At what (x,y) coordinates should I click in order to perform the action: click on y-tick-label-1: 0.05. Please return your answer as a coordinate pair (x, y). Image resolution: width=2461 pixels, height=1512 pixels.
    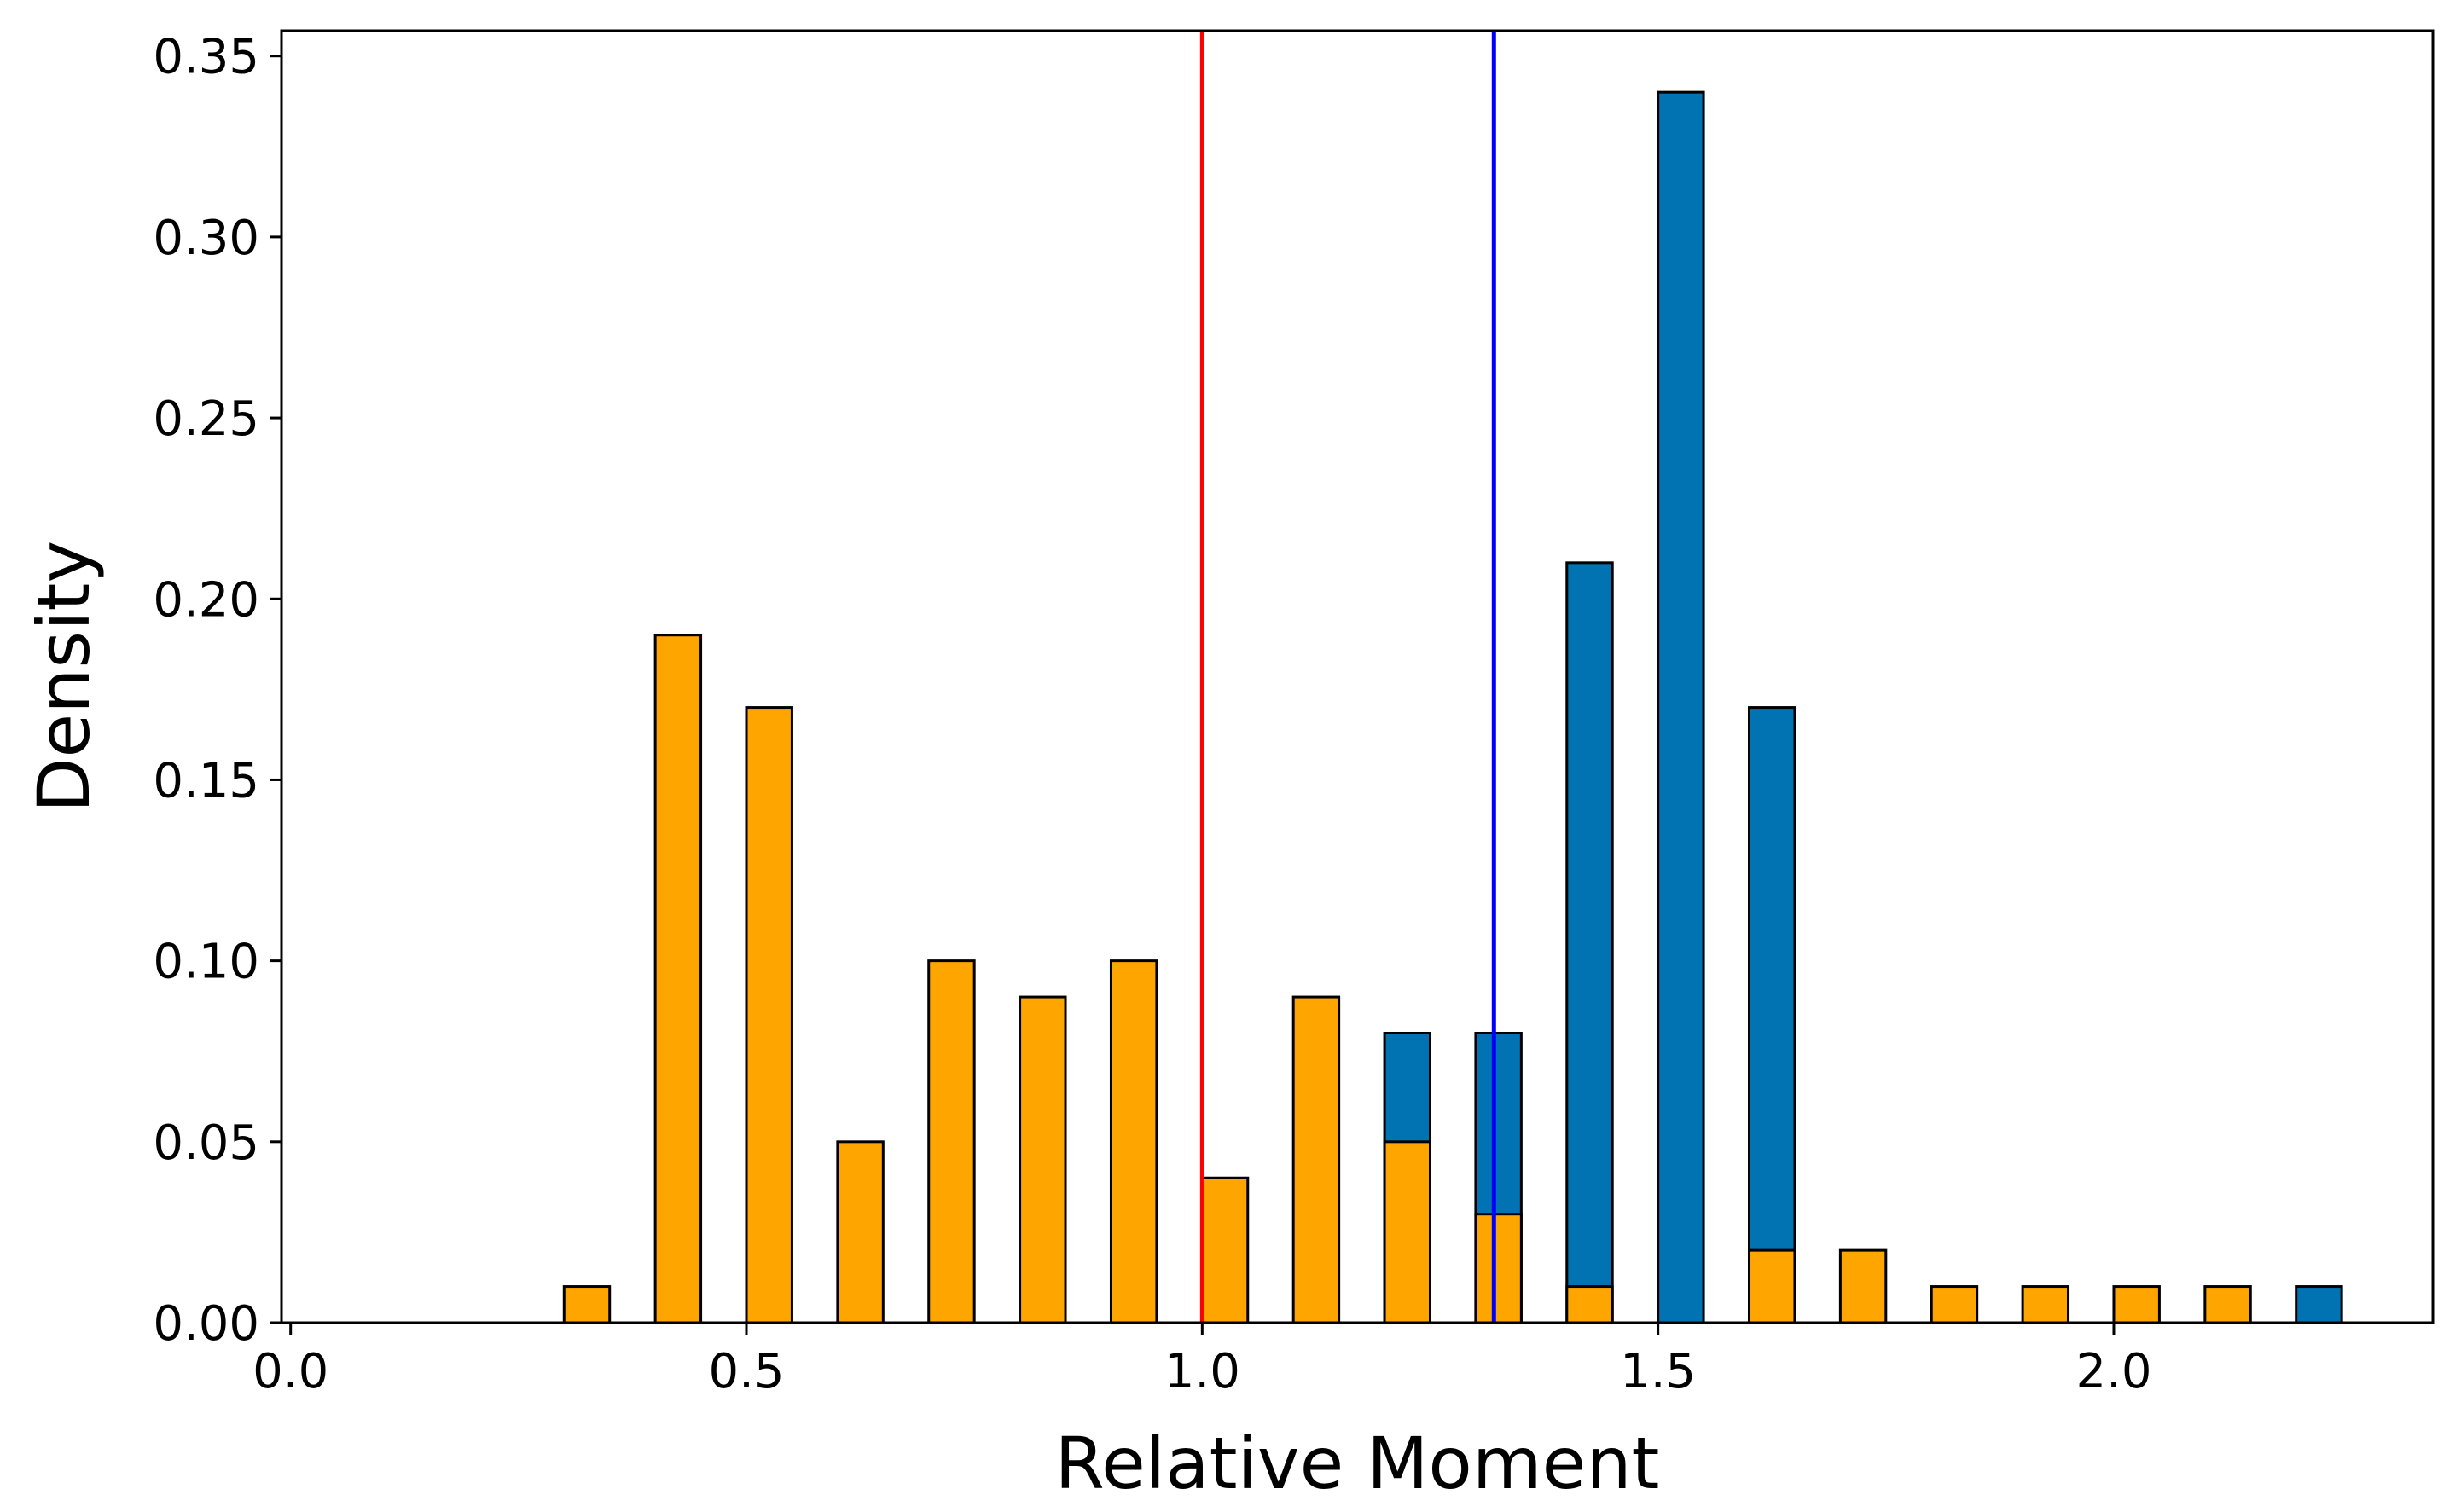
    Looking at the image, I should click on (206, 1143).